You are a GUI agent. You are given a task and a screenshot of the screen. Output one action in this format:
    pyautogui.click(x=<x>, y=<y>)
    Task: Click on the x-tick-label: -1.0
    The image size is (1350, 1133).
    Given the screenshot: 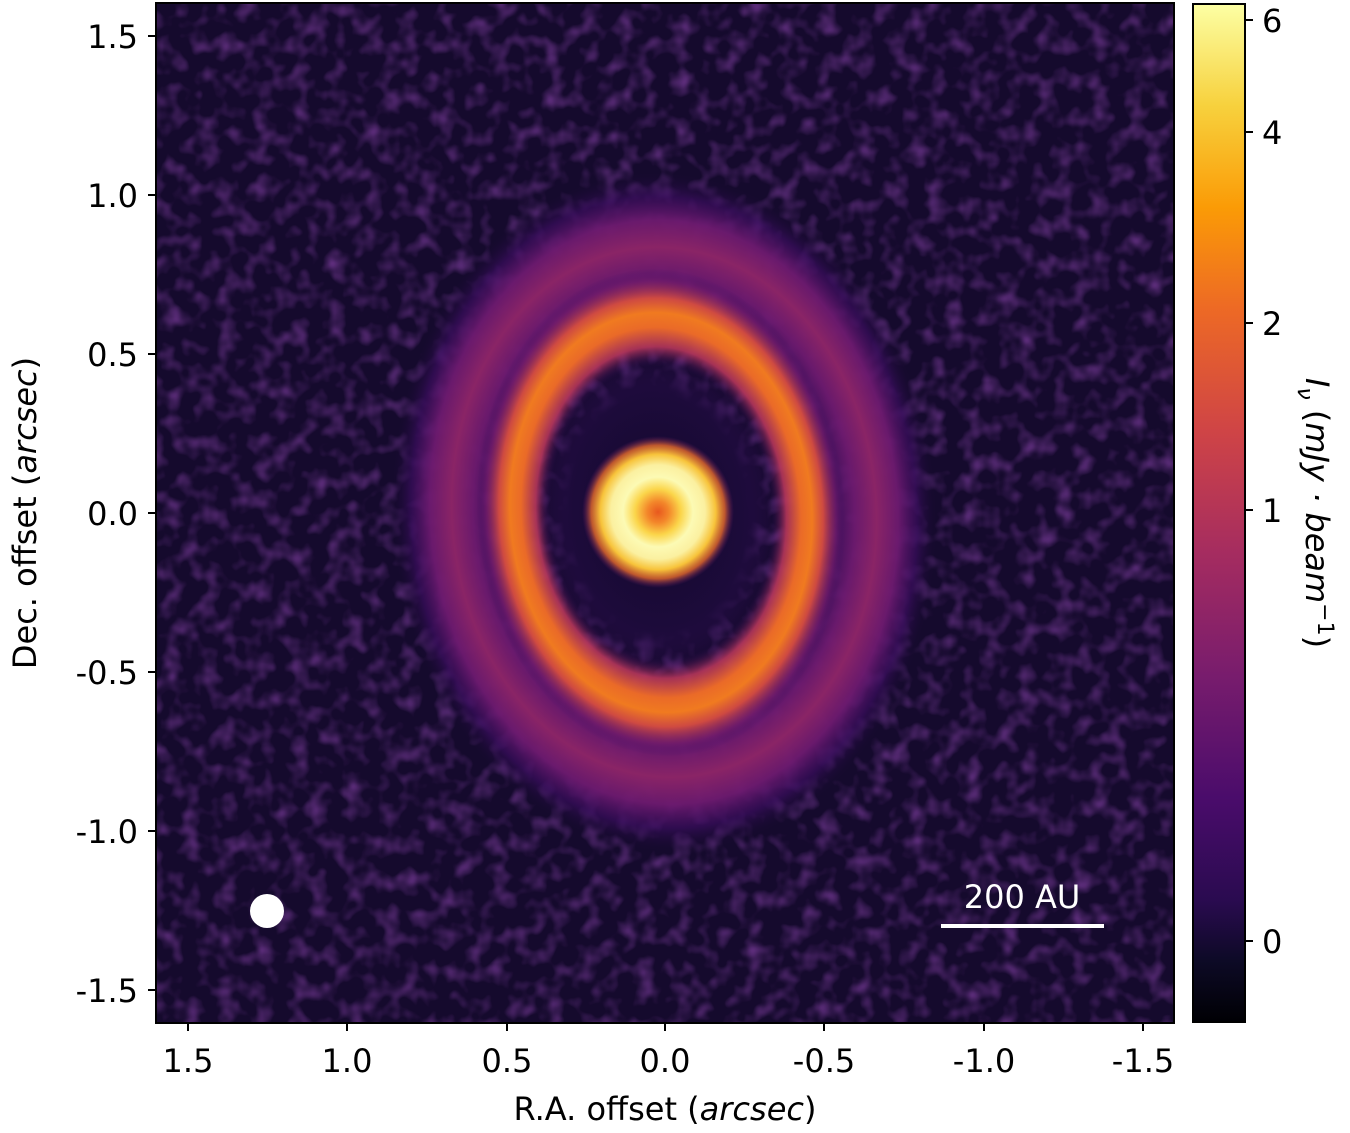 What is the action you would take?
    pyautogui.click(x=984, y=1061)
    